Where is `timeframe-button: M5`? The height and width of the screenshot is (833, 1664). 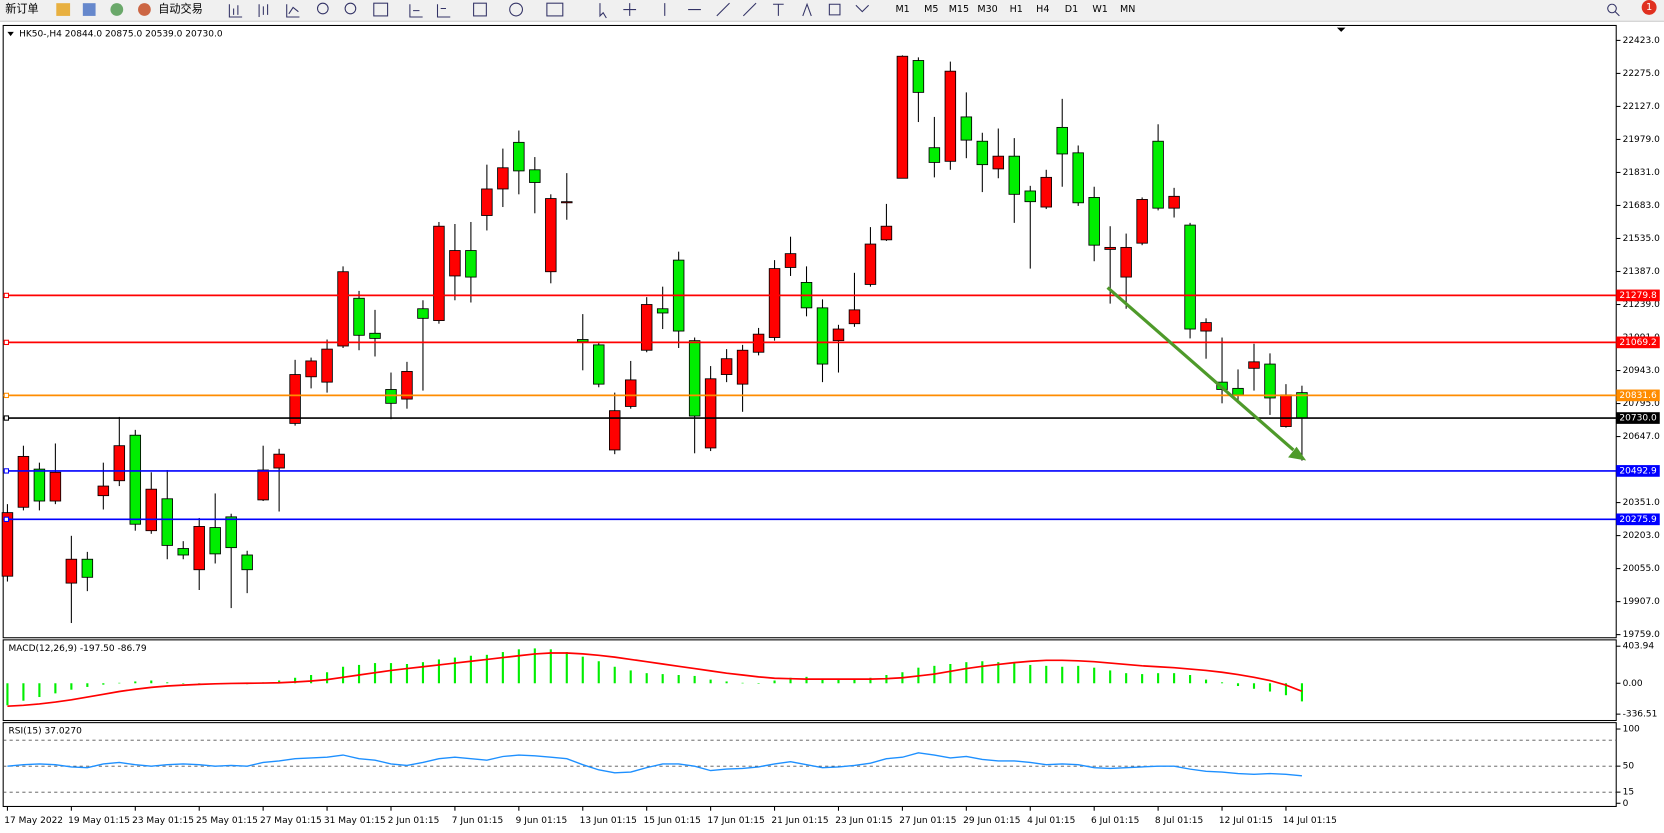
timeframe-button: M5 is located at coordinates (931, 9).